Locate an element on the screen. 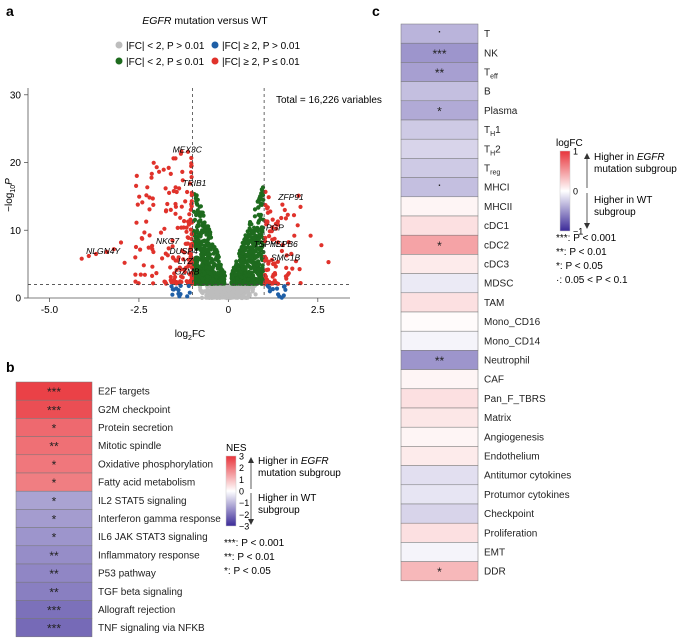 The image size is (685, 642). panel-label-a: a is located at coordinates (10, 11).